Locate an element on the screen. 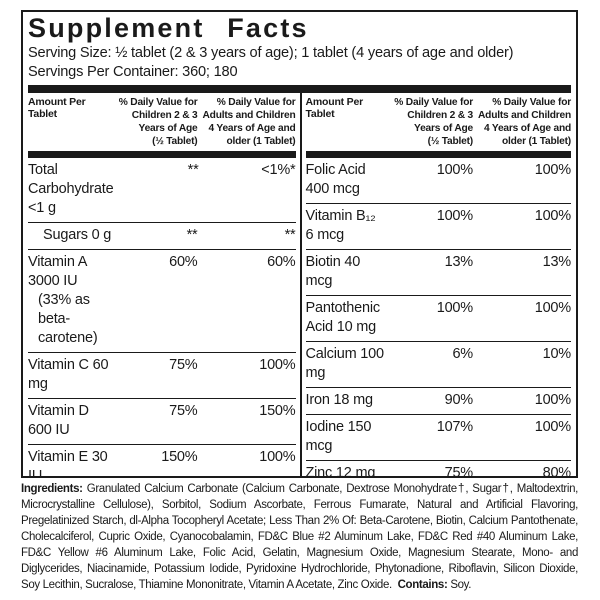  nutrient-row: Zinc 12 mg 75% 80% is located at coordinates (438, 469).